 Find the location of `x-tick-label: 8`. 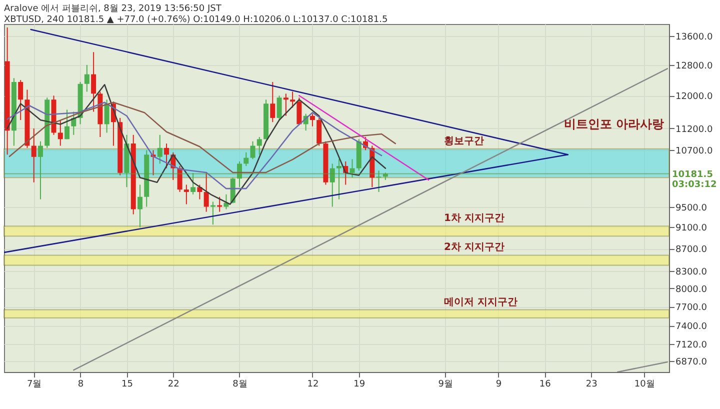

x-tick-label: 8 is located at coordinates (81, 385).